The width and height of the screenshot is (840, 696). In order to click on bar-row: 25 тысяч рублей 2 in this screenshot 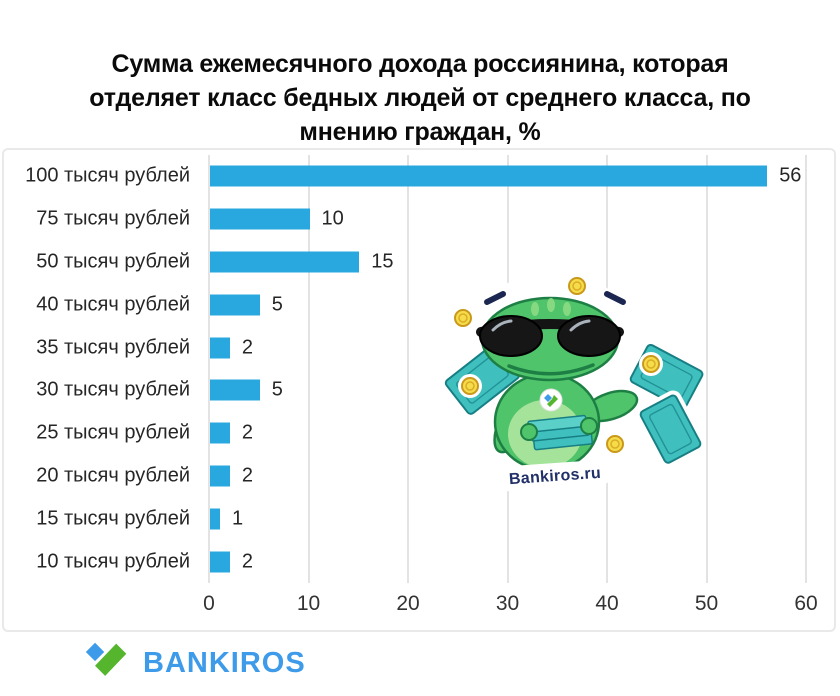, I will do `click(419, 433)`.